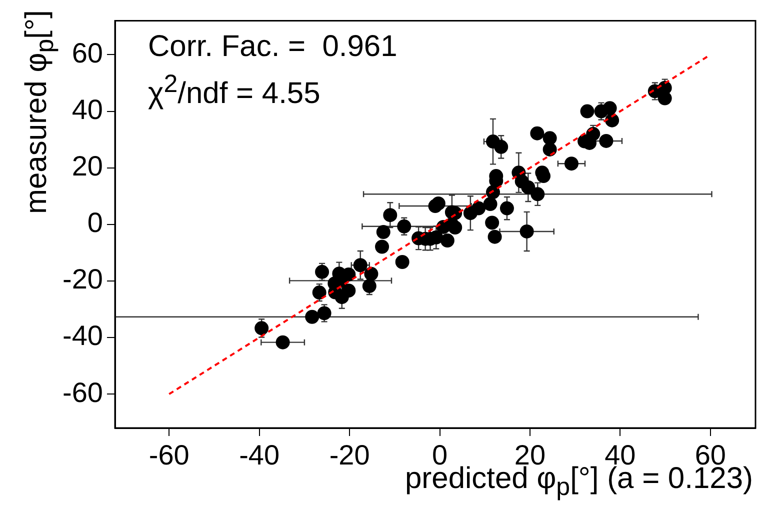 The width and height of the screenshot is (763, 507). What do you see at coordinates (95, 222) in the screenshot?
I see `y-tick-label: 0` at bounding box center [95, 222].